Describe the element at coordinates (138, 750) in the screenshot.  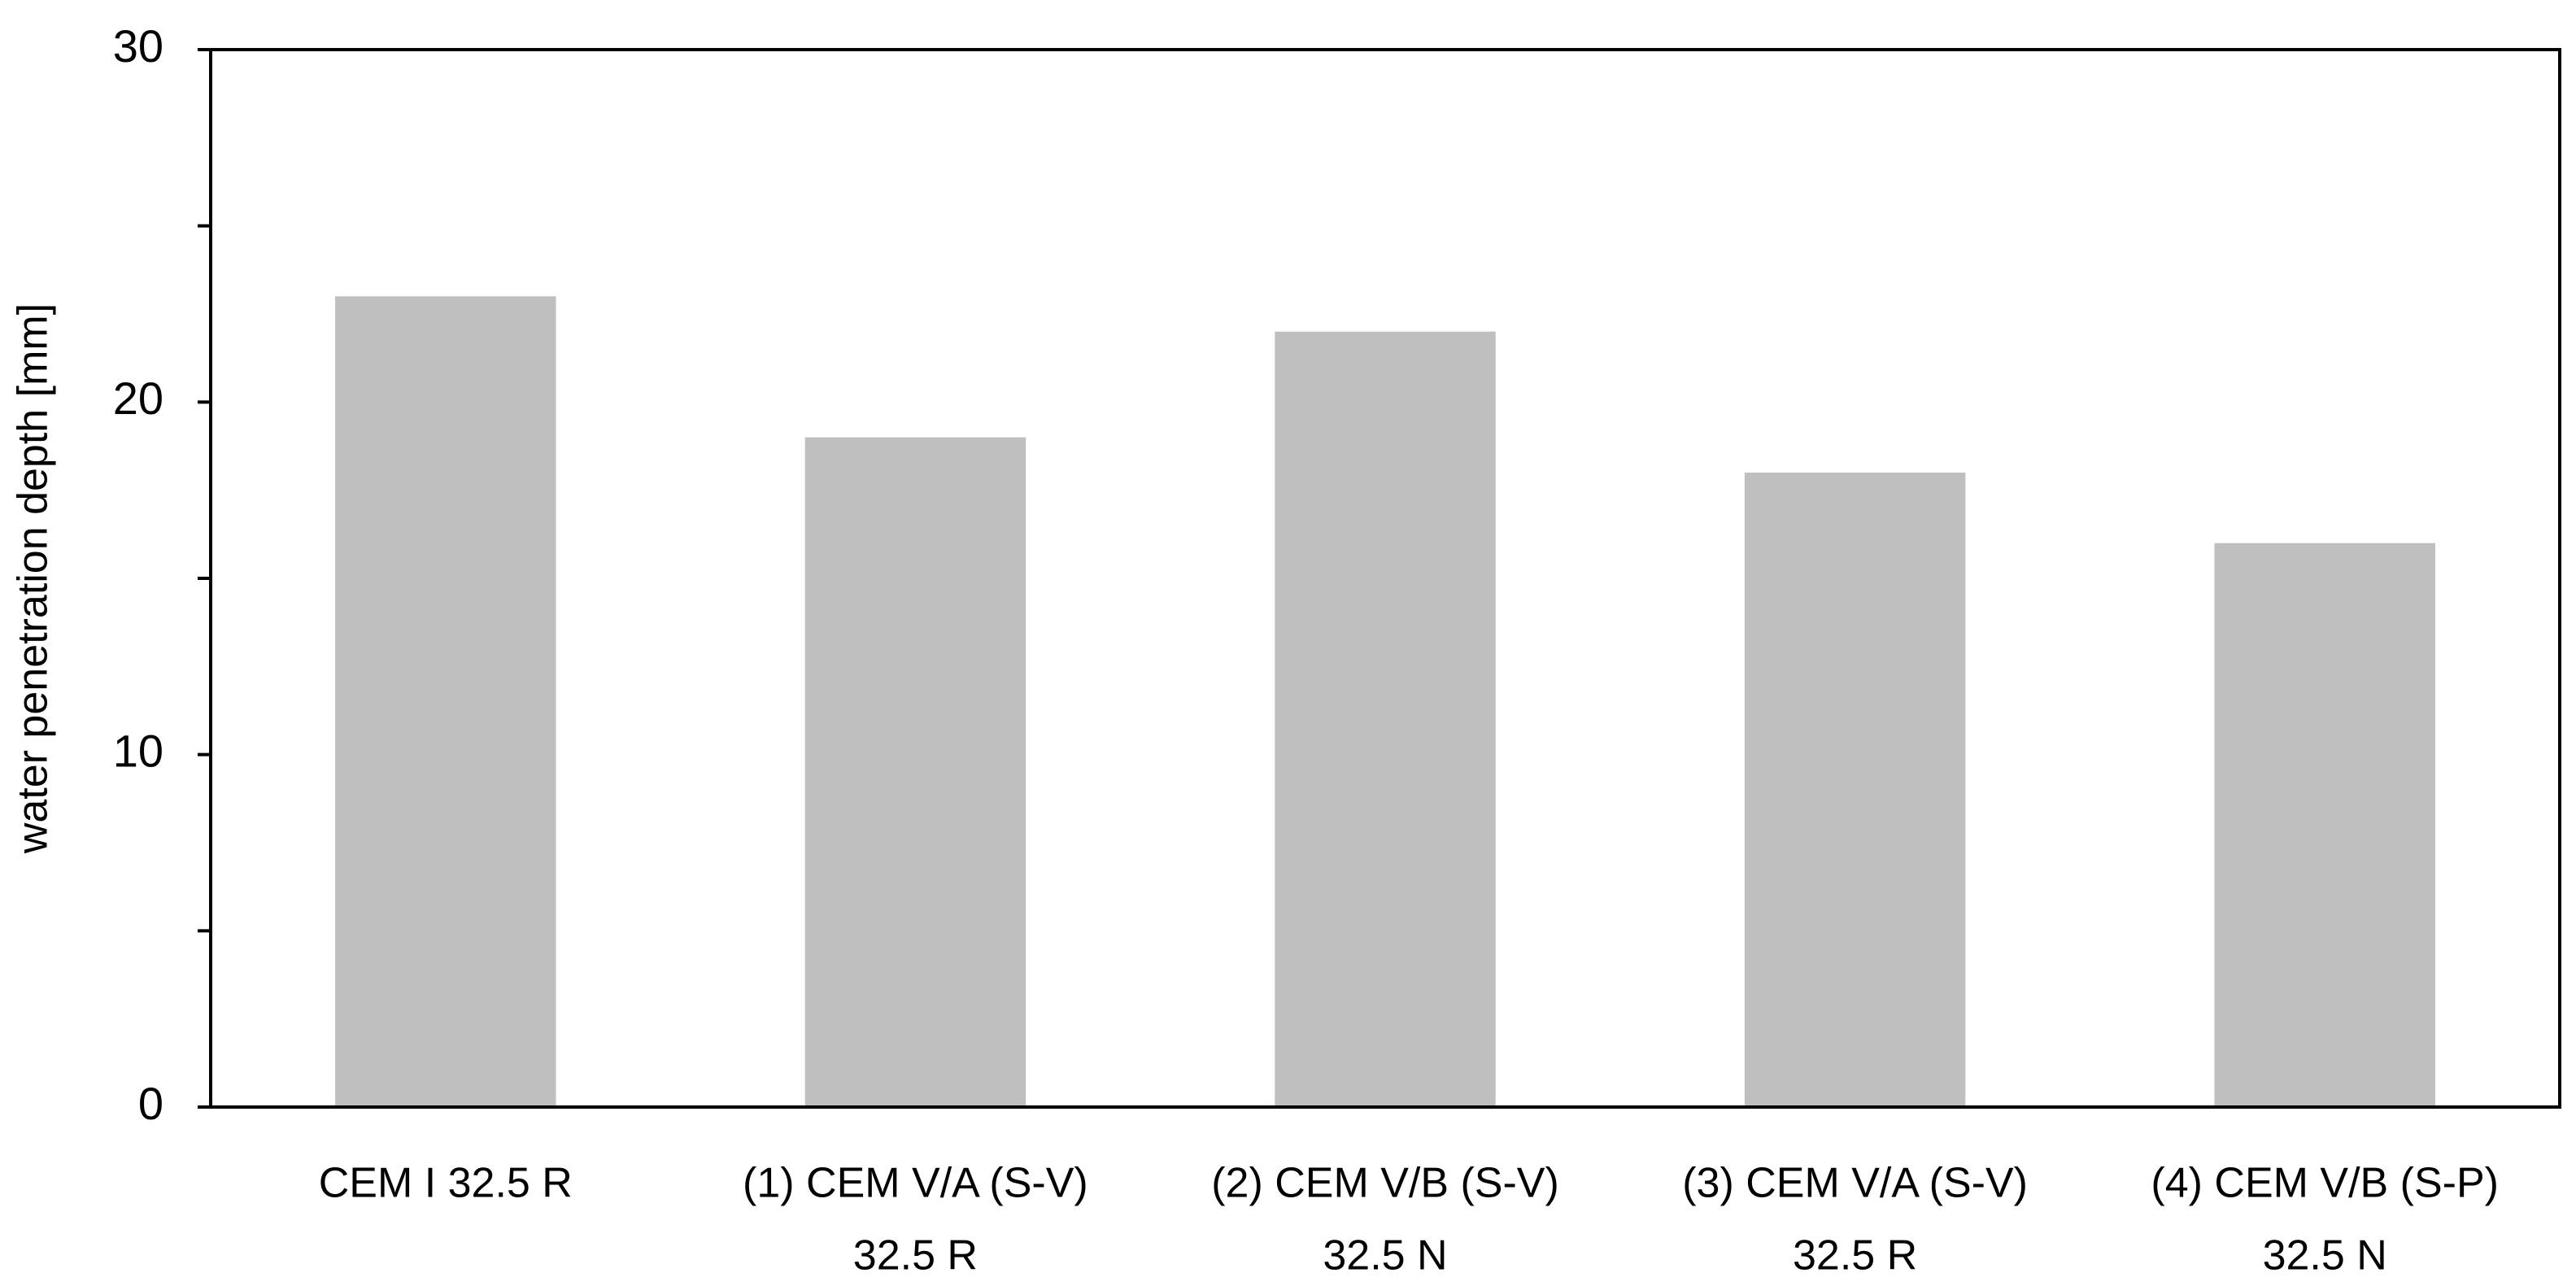
I see `y-tick-label: 10` at that location.